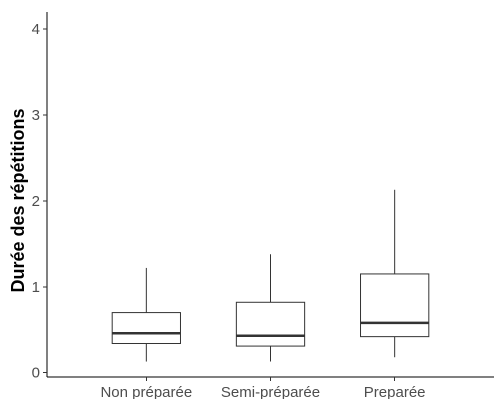 The height and width of the screenshot is (399, 494). I want to click on y-tick-label: 4, so click(36, 29).